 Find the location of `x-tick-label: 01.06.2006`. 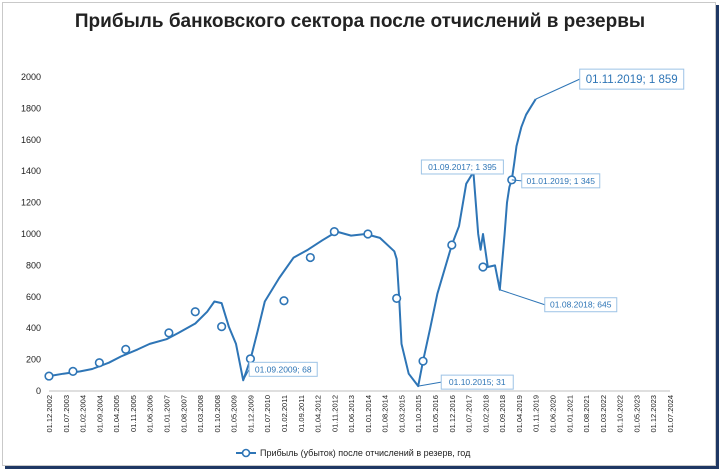

x-tick-label: 01.06.2006 is located at coordinates (150, 414).